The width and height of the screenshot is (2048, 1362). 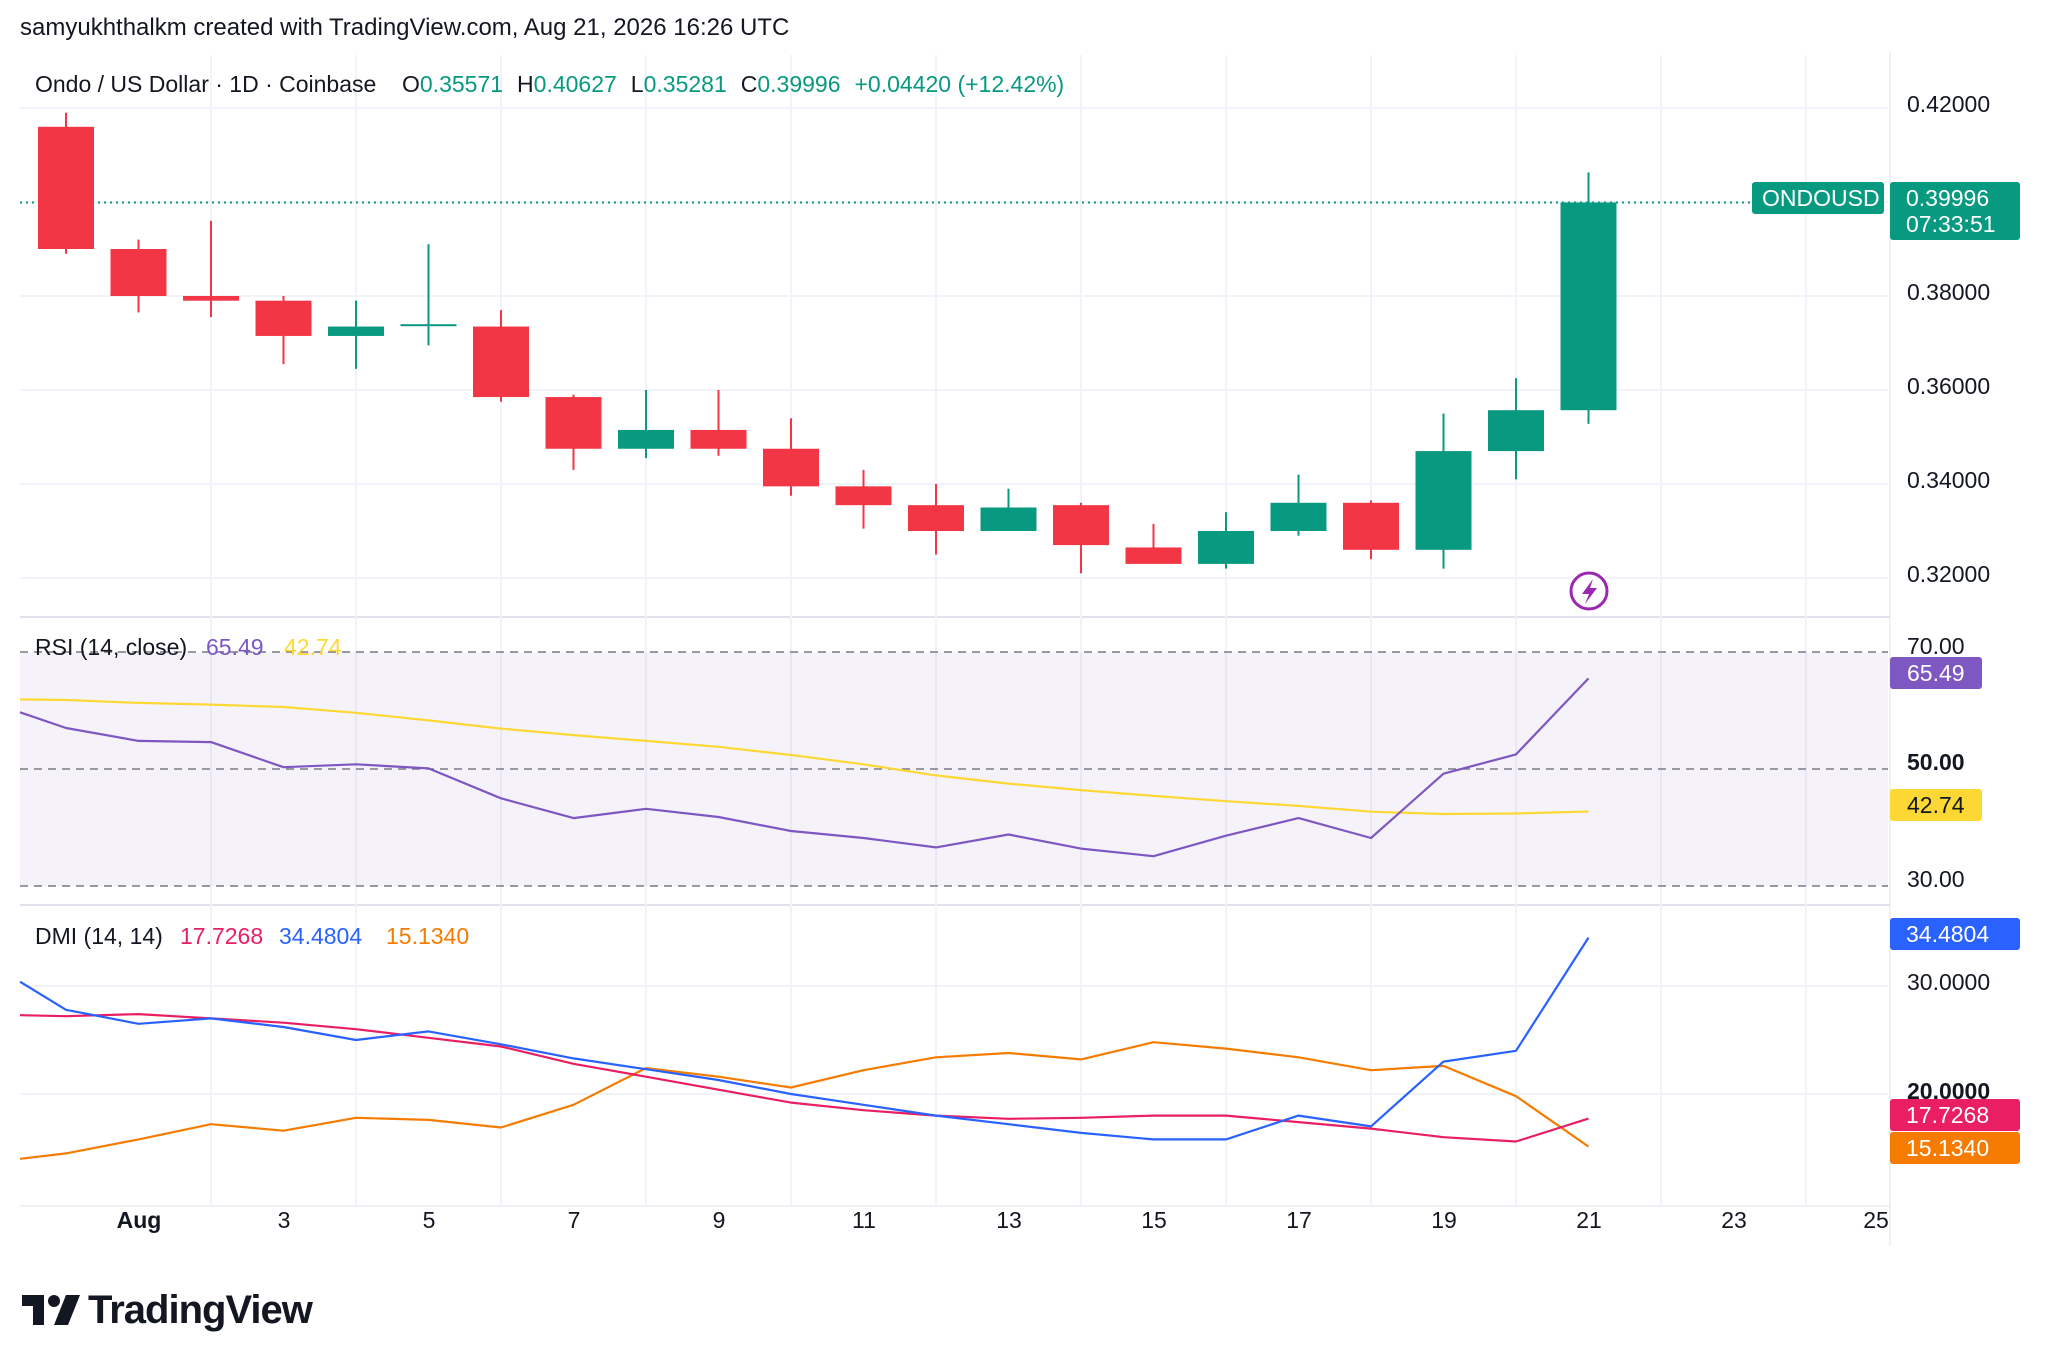 I want to click on time-tick-label: 9, so click(x=719, y=1220).